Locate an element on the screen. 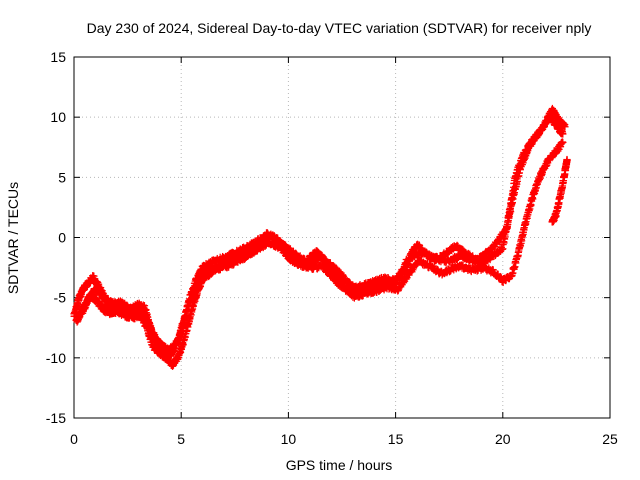 The image size is (640, 480). y-tick-label: 5 is located at coordinates (62, 177).